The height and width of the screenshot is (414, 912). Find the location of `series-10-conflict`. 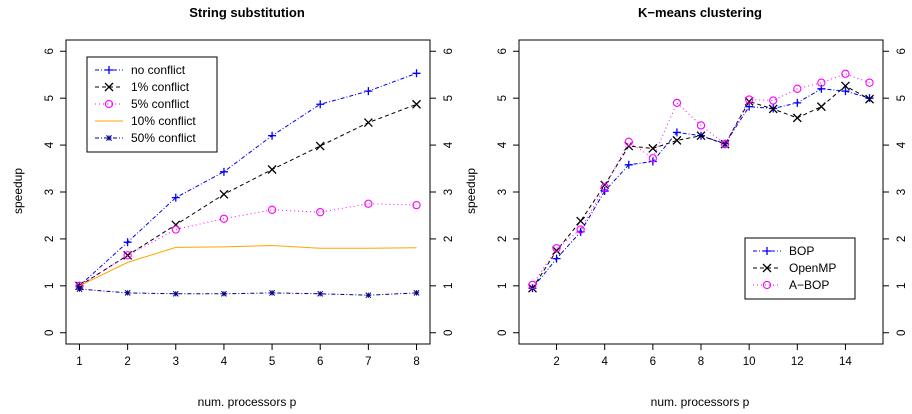

series-10-conflict is located at coordinates (248, 265).